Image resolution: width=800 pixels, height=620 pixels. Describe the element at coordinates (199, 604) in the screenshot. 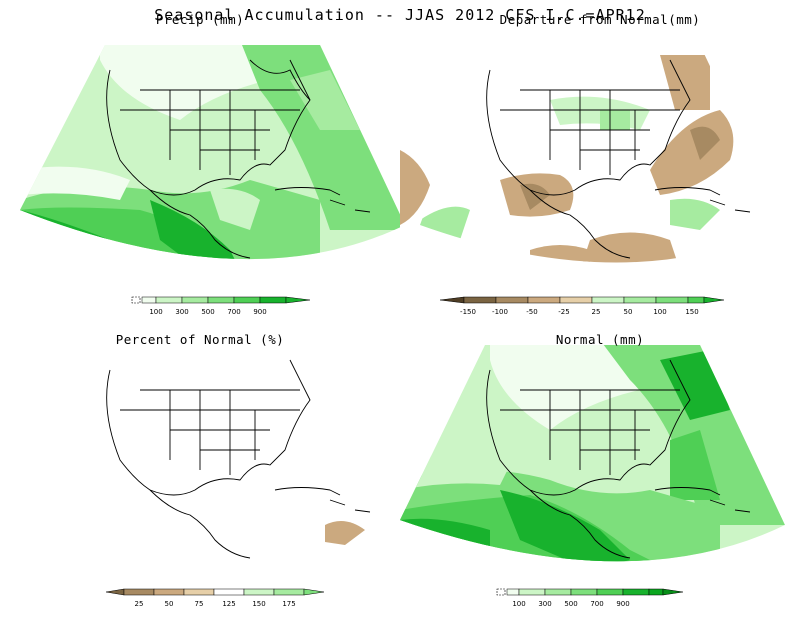

I see `percent-legend-label: 75` at that location.